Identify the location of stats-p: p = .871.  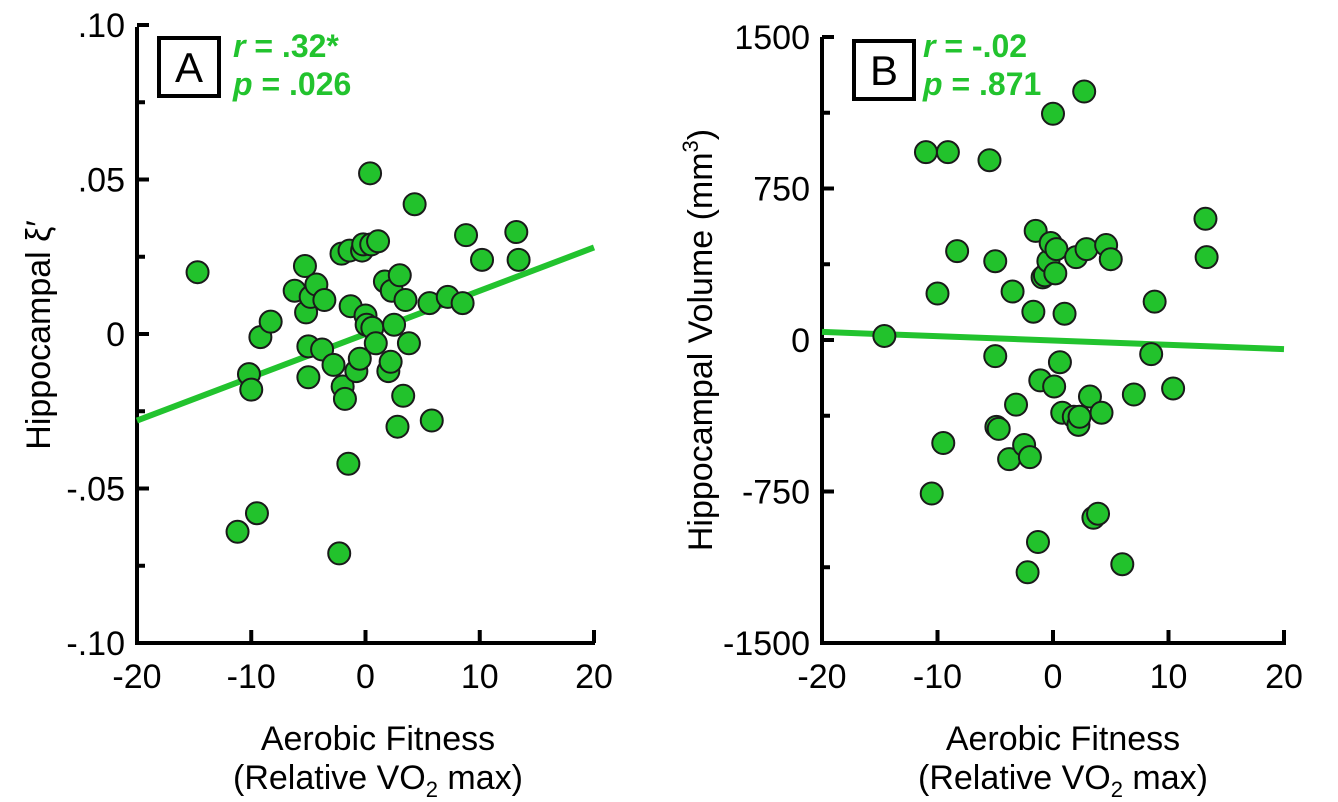
(981, 84).